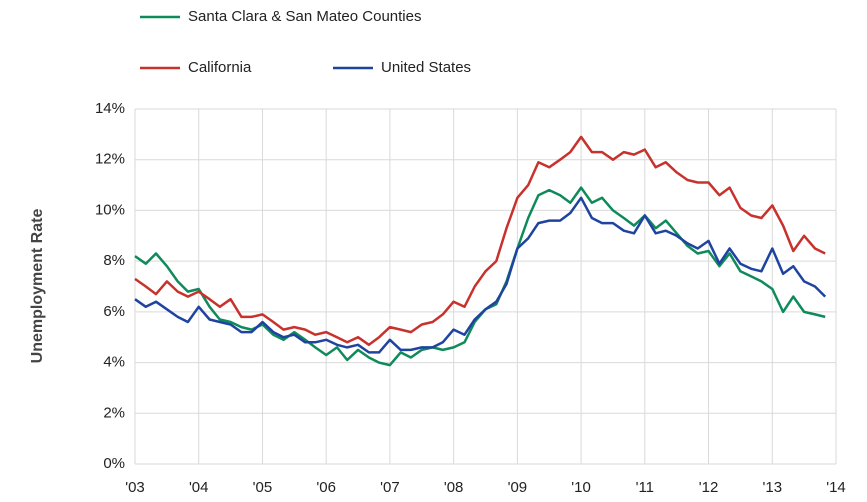 The width and height of the screenshot is (867, 502). Describe the element at coordinates (199, 487) in the screenshot. I see `x-tick-label: '04` at that location.